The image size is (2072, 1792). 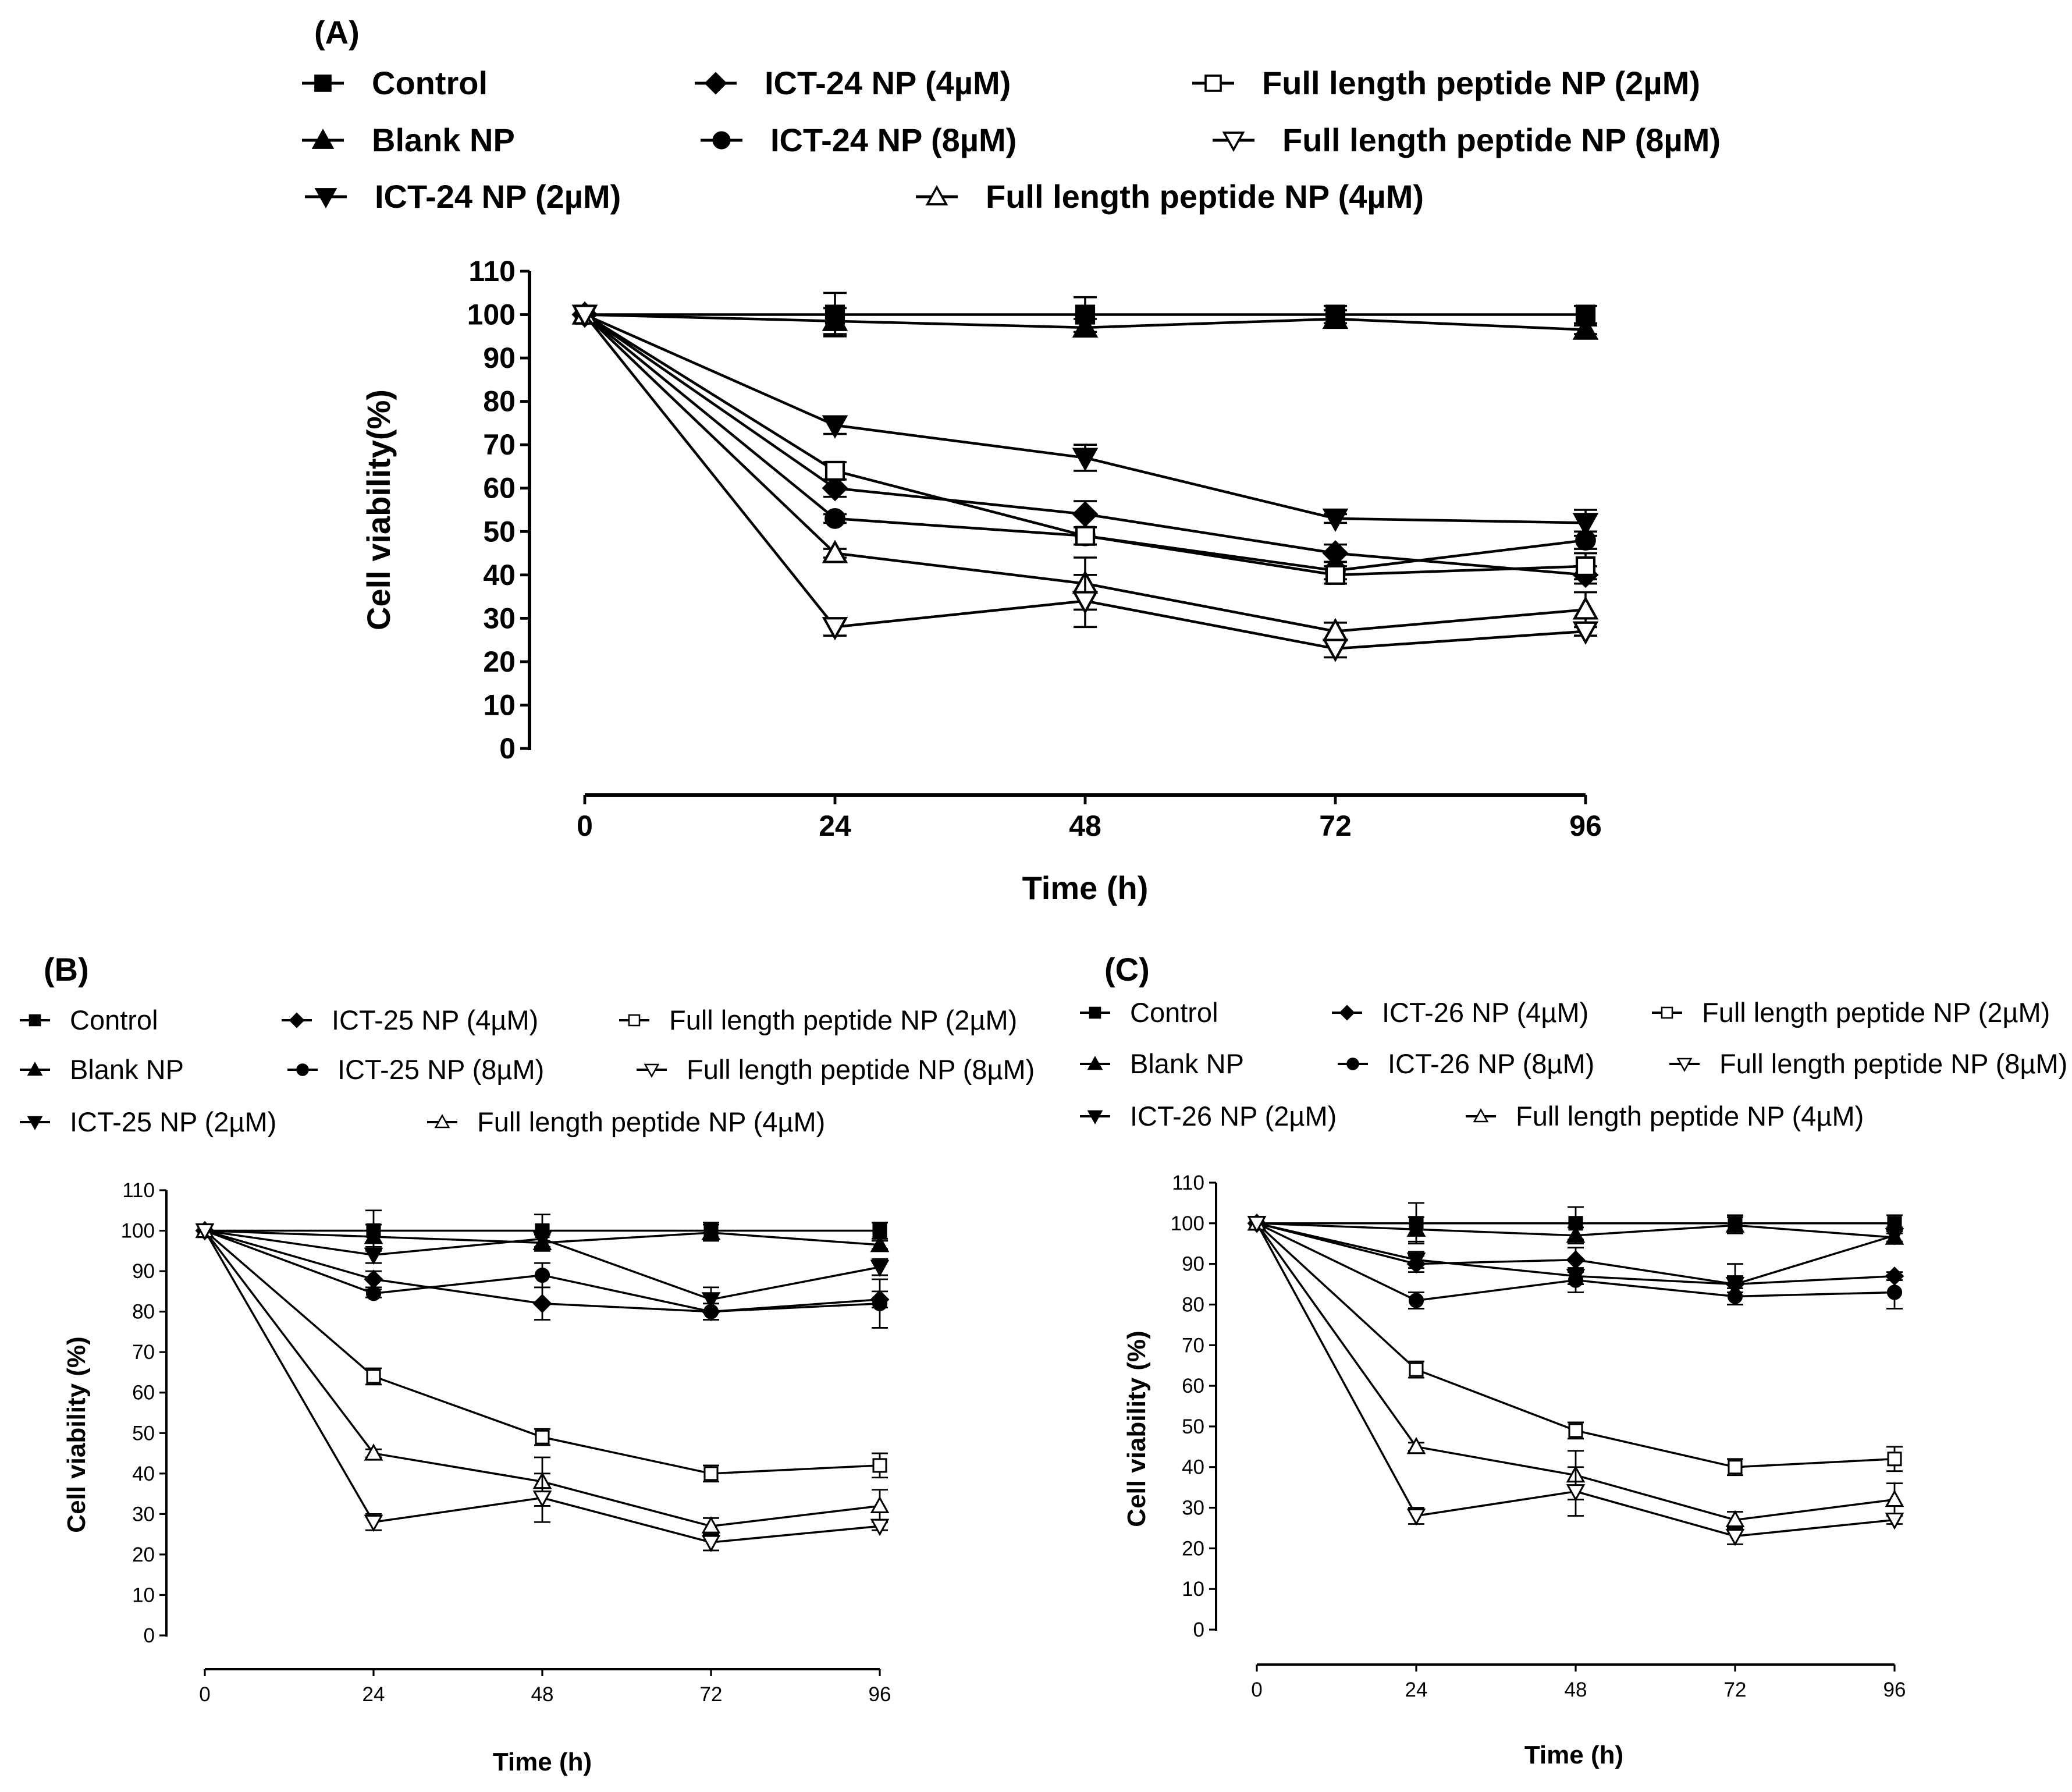 I want to click on legend-label: ICT-24 NP (4µM), so click(x=888, y=83).